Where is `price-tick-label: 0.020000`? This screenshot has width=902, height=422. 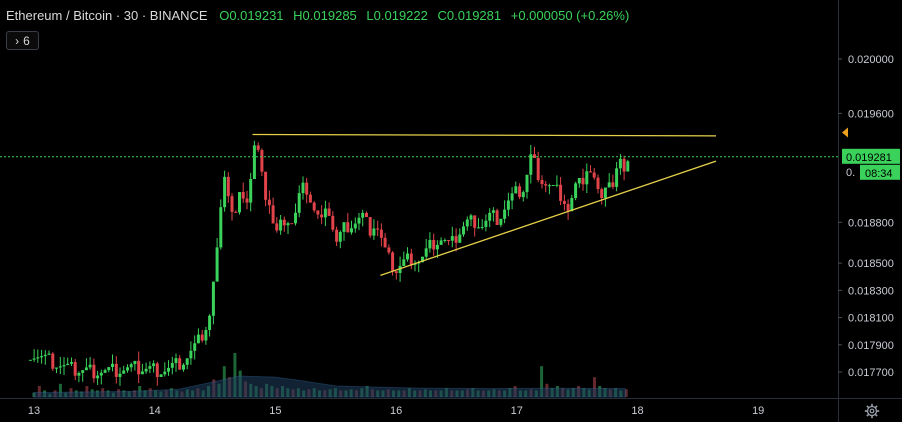 price-tick-label: 0.020000 is located at coordinates (871, 60).